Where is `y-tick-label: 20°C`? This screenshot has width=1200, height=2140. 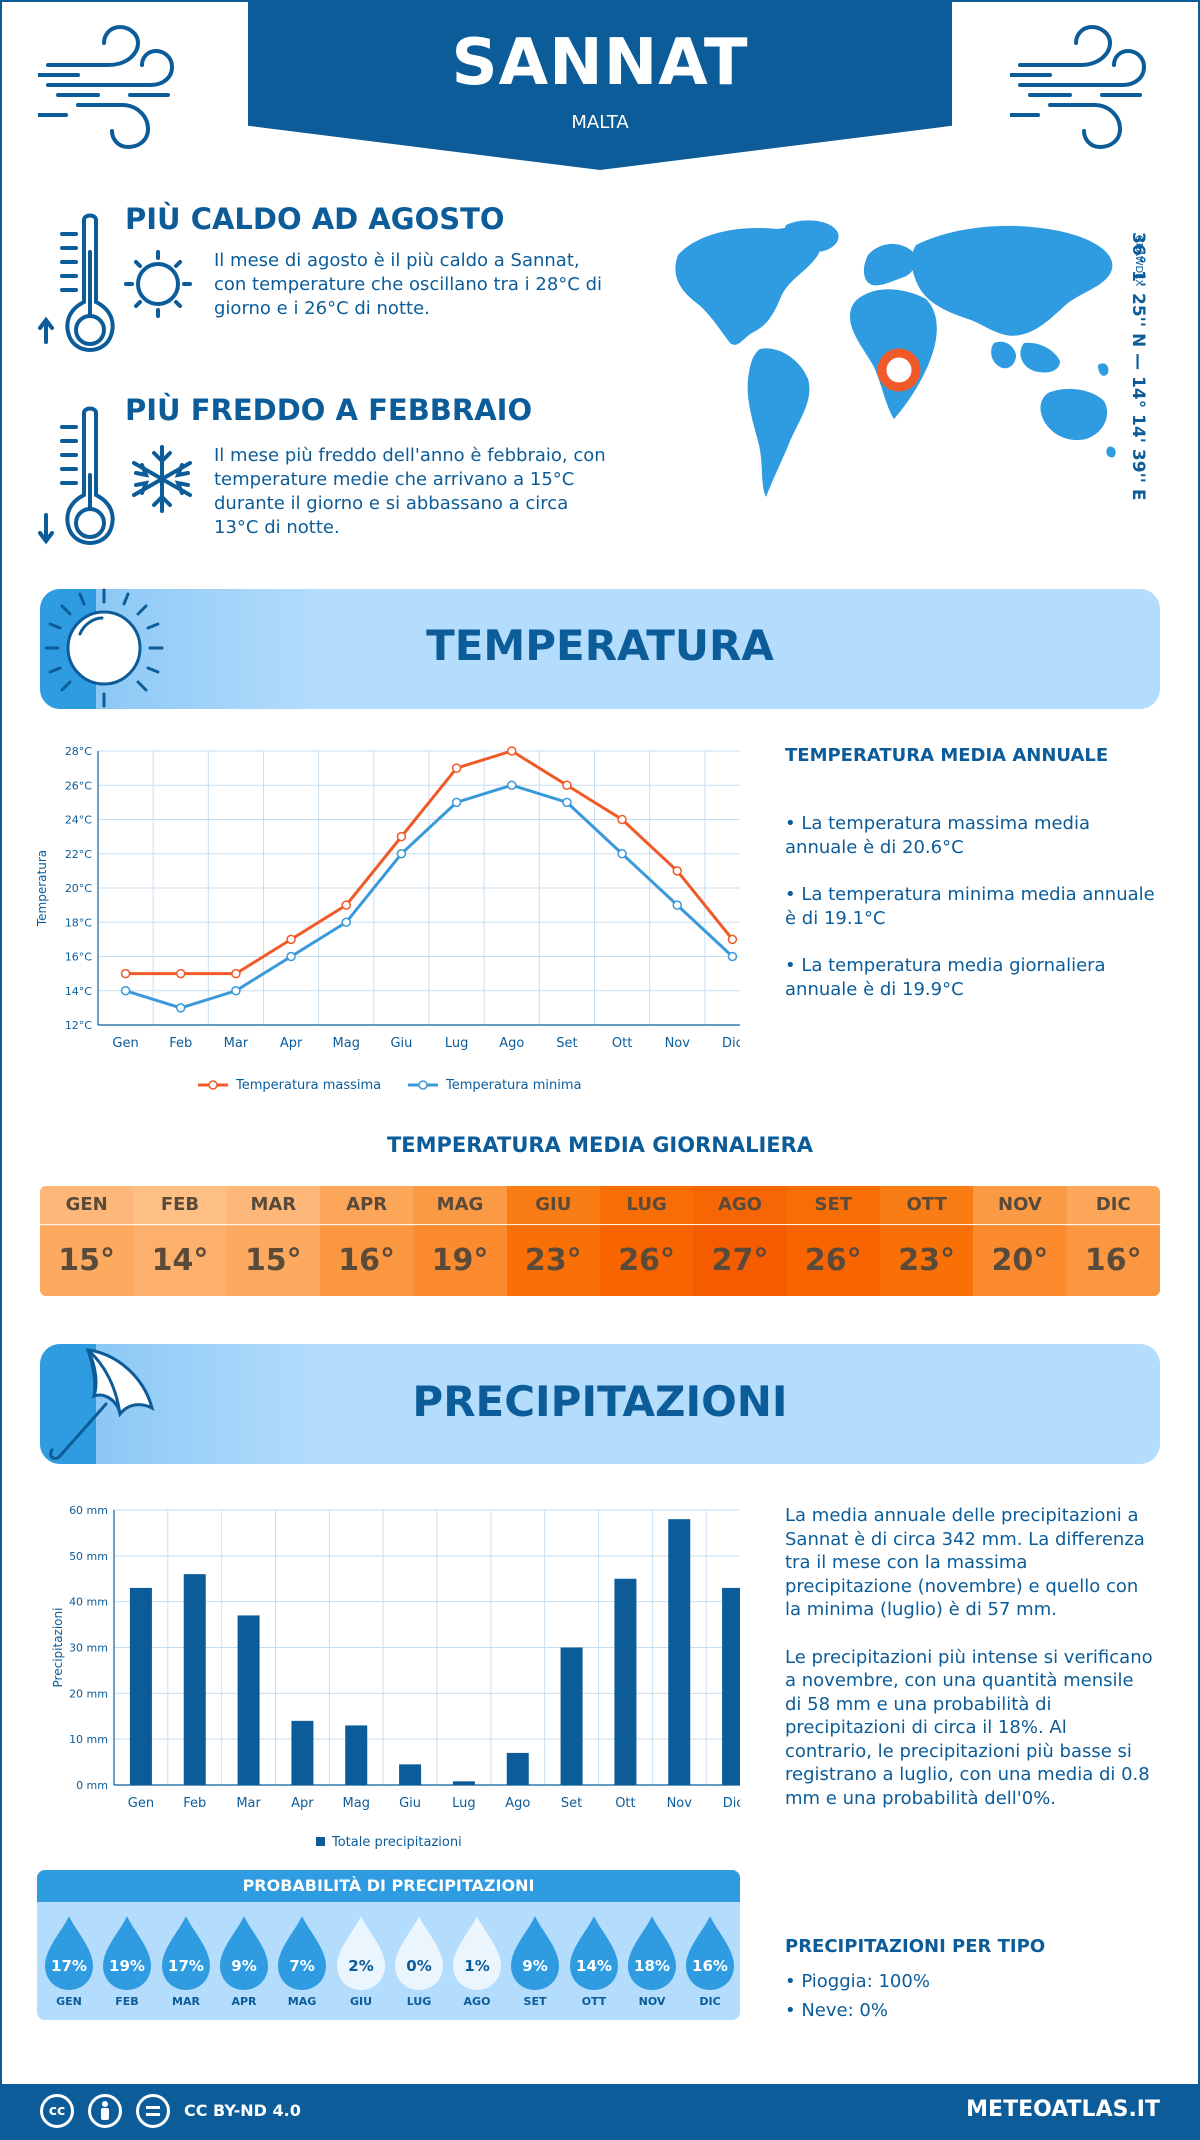
y-tick-label: 20°C is located at coordinates (78, 888).